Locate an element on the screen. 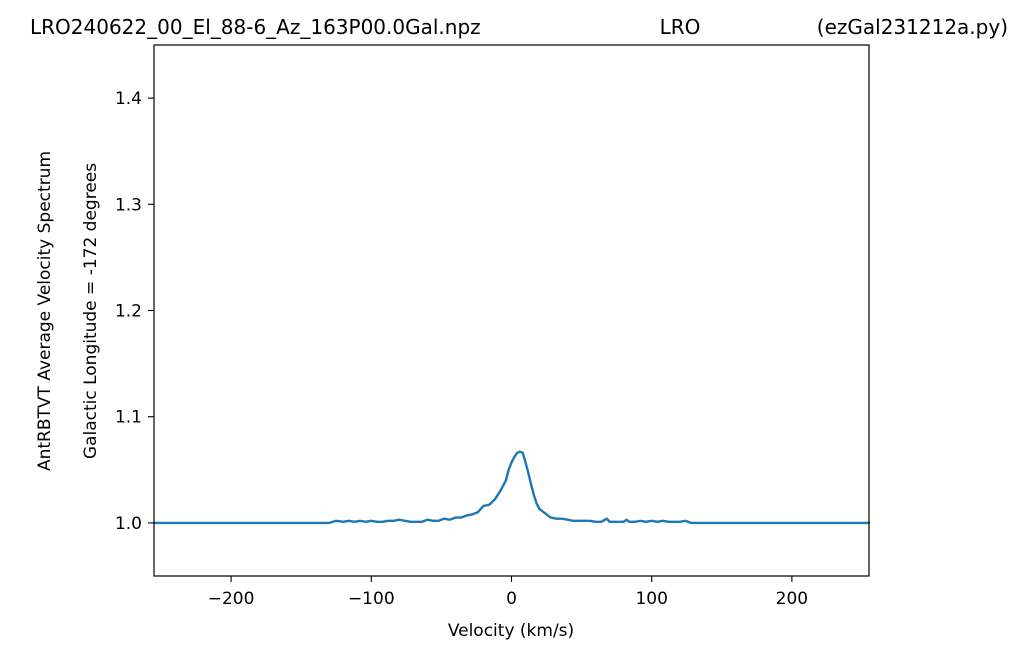 The height and width of the screenshot is (654, 1024). y-axis-ticks: 1.0 1.1 1.2 1.3 1.4 is located at coordinates (134, 311).